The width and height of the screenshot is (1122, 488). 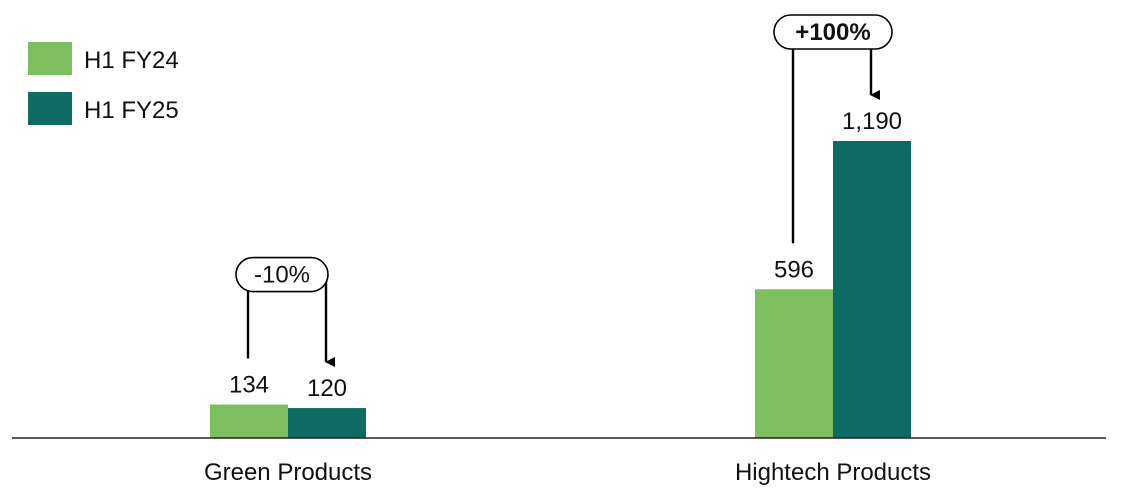 What do you see at coordinates (872, 121) in the screenshot?
I see `value-label-hightech-products-h1-fy25: 1,190` at bounding box center [872, 121].